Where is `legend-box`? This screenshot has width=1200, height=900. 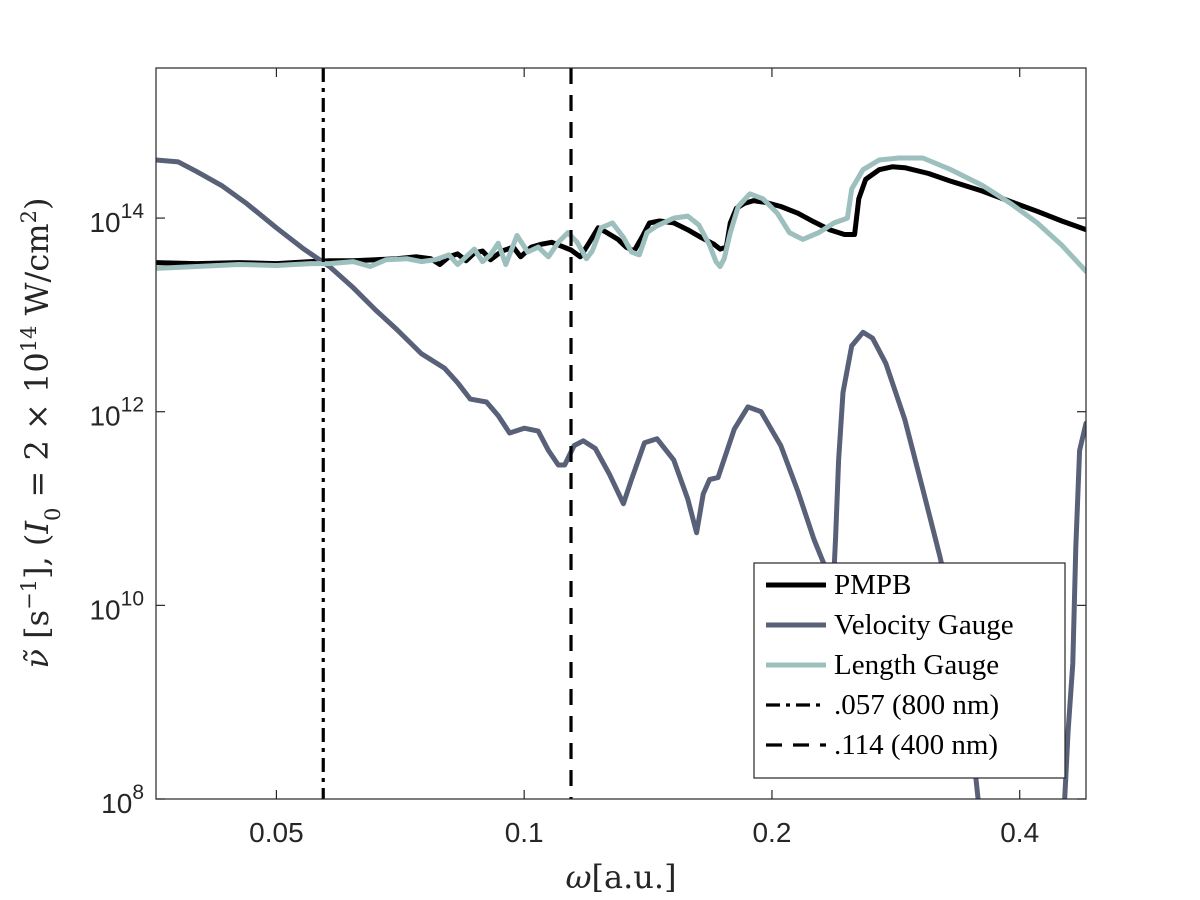 legend-box is located at coordinates (909, 670).